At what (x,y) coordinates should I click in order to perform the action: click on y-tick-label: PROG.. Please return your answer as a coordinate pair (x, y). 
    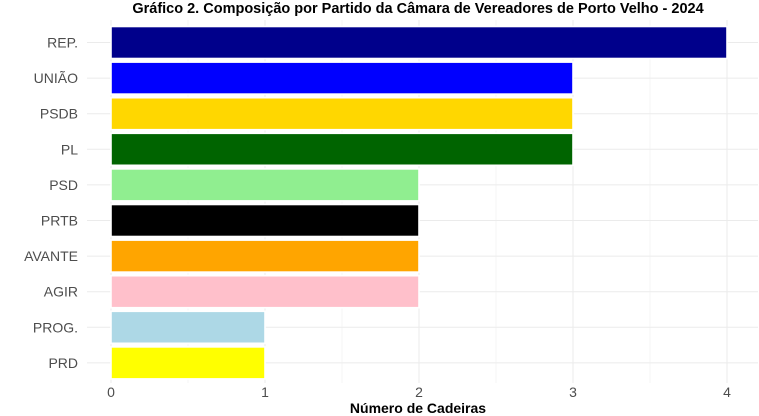
    Looking at the image, I should click on (55, 327).